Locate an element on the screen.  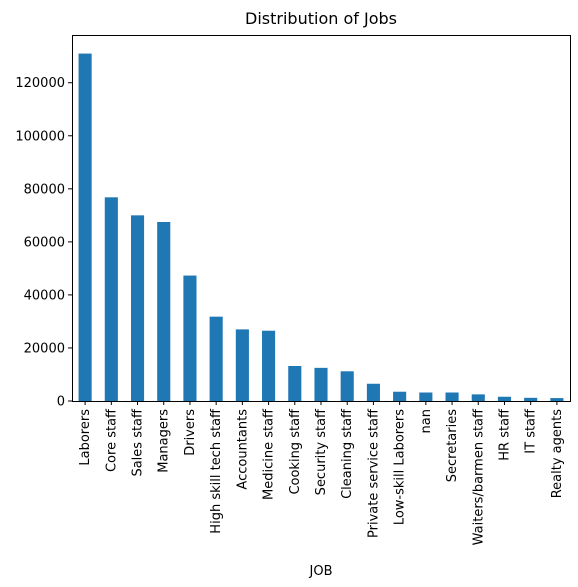
x-tick-label: Sales staff is located at coordinates (138, 442).